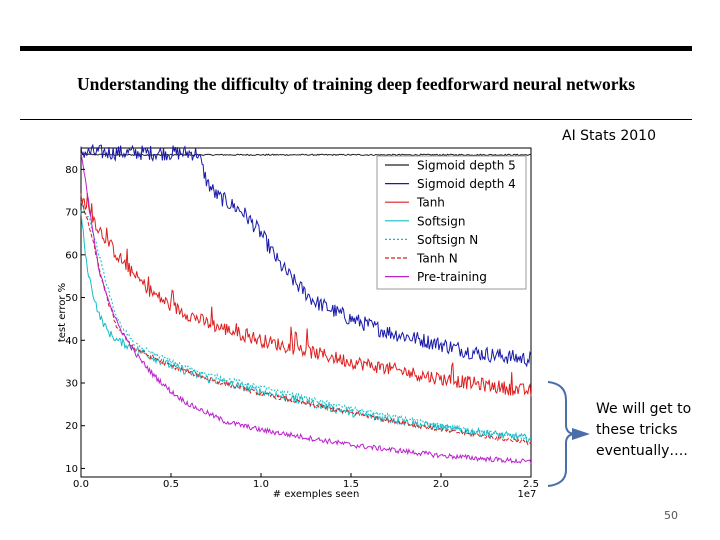 This screenshot has width=720, height=540. Describe the element at coordinates (437, 259) in the screenshot. I see `legend-entry-5: Tanh N` at that location.